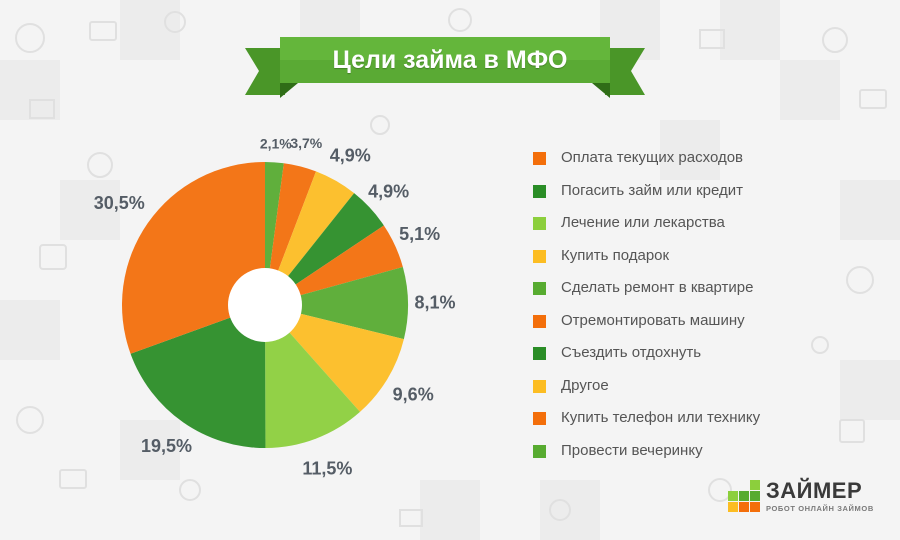 The height and width of the screenshot is (540, 900). Describe the element at coordinates (661, 417) in the screenshot. I see `legend-label: Купить телефон или технику` at that location.